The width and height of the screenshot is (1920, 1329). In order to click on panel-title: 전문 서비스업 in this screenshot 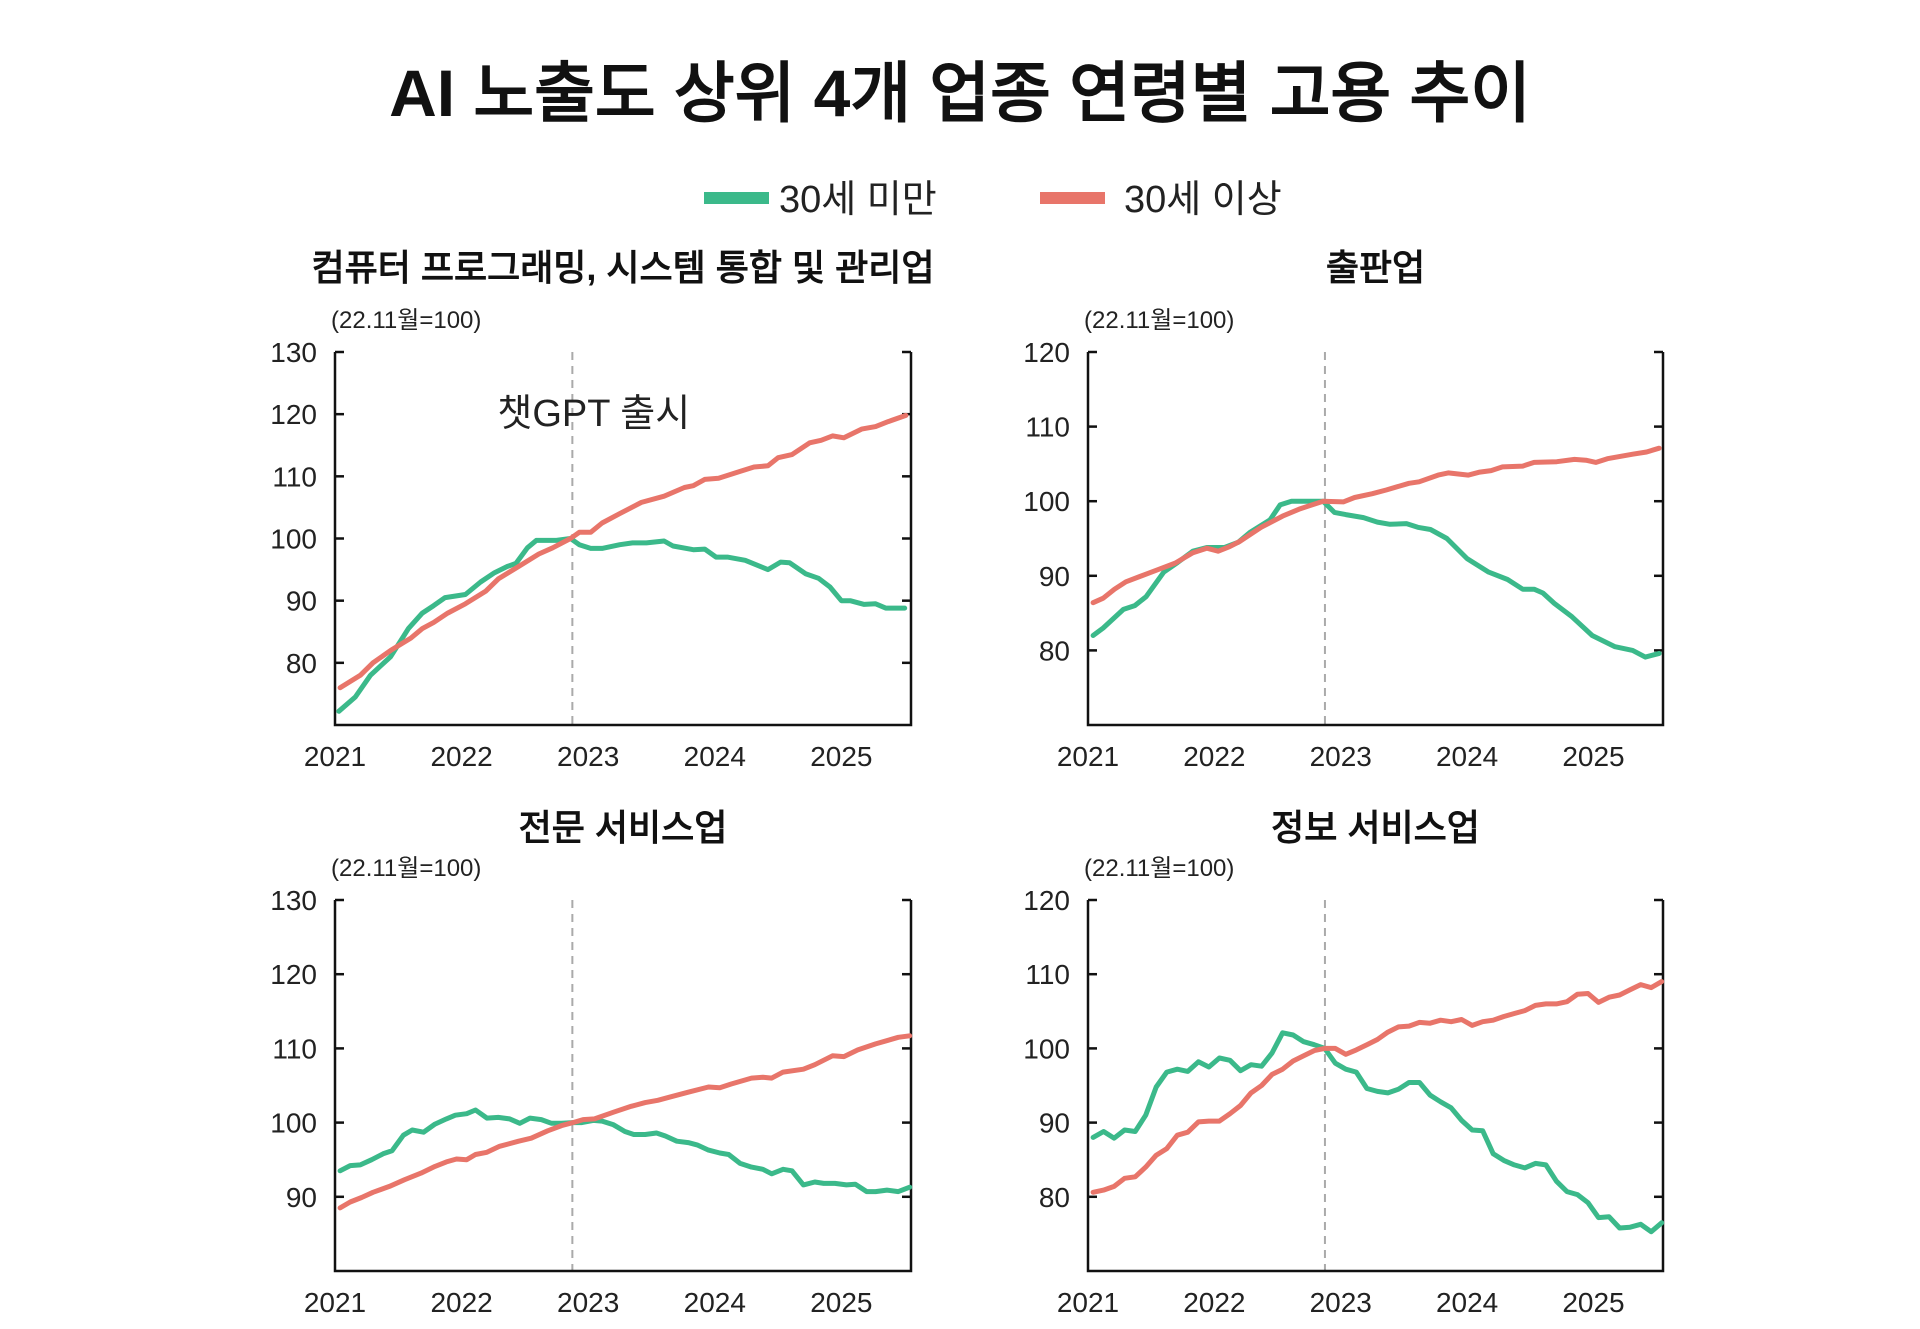, I will do `click(623, 827)`.